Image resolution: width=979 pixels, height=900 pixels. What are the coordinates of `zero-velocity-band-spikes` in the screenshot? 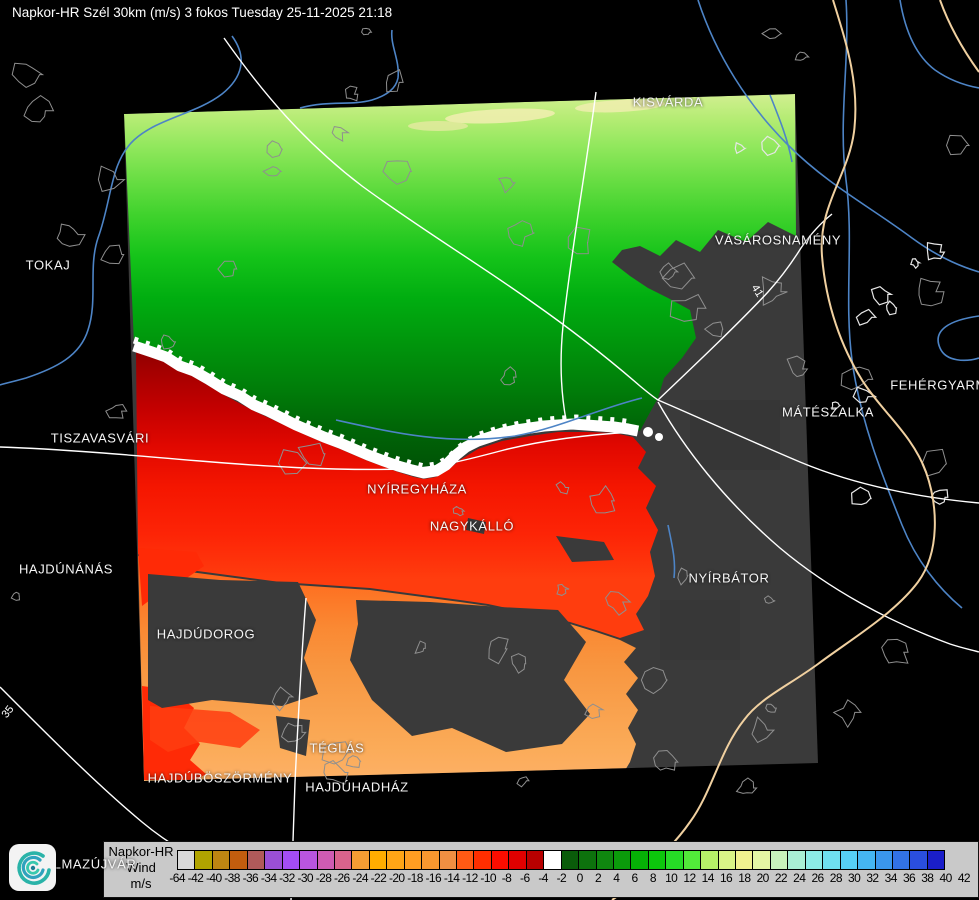 It's located at (382, 403).